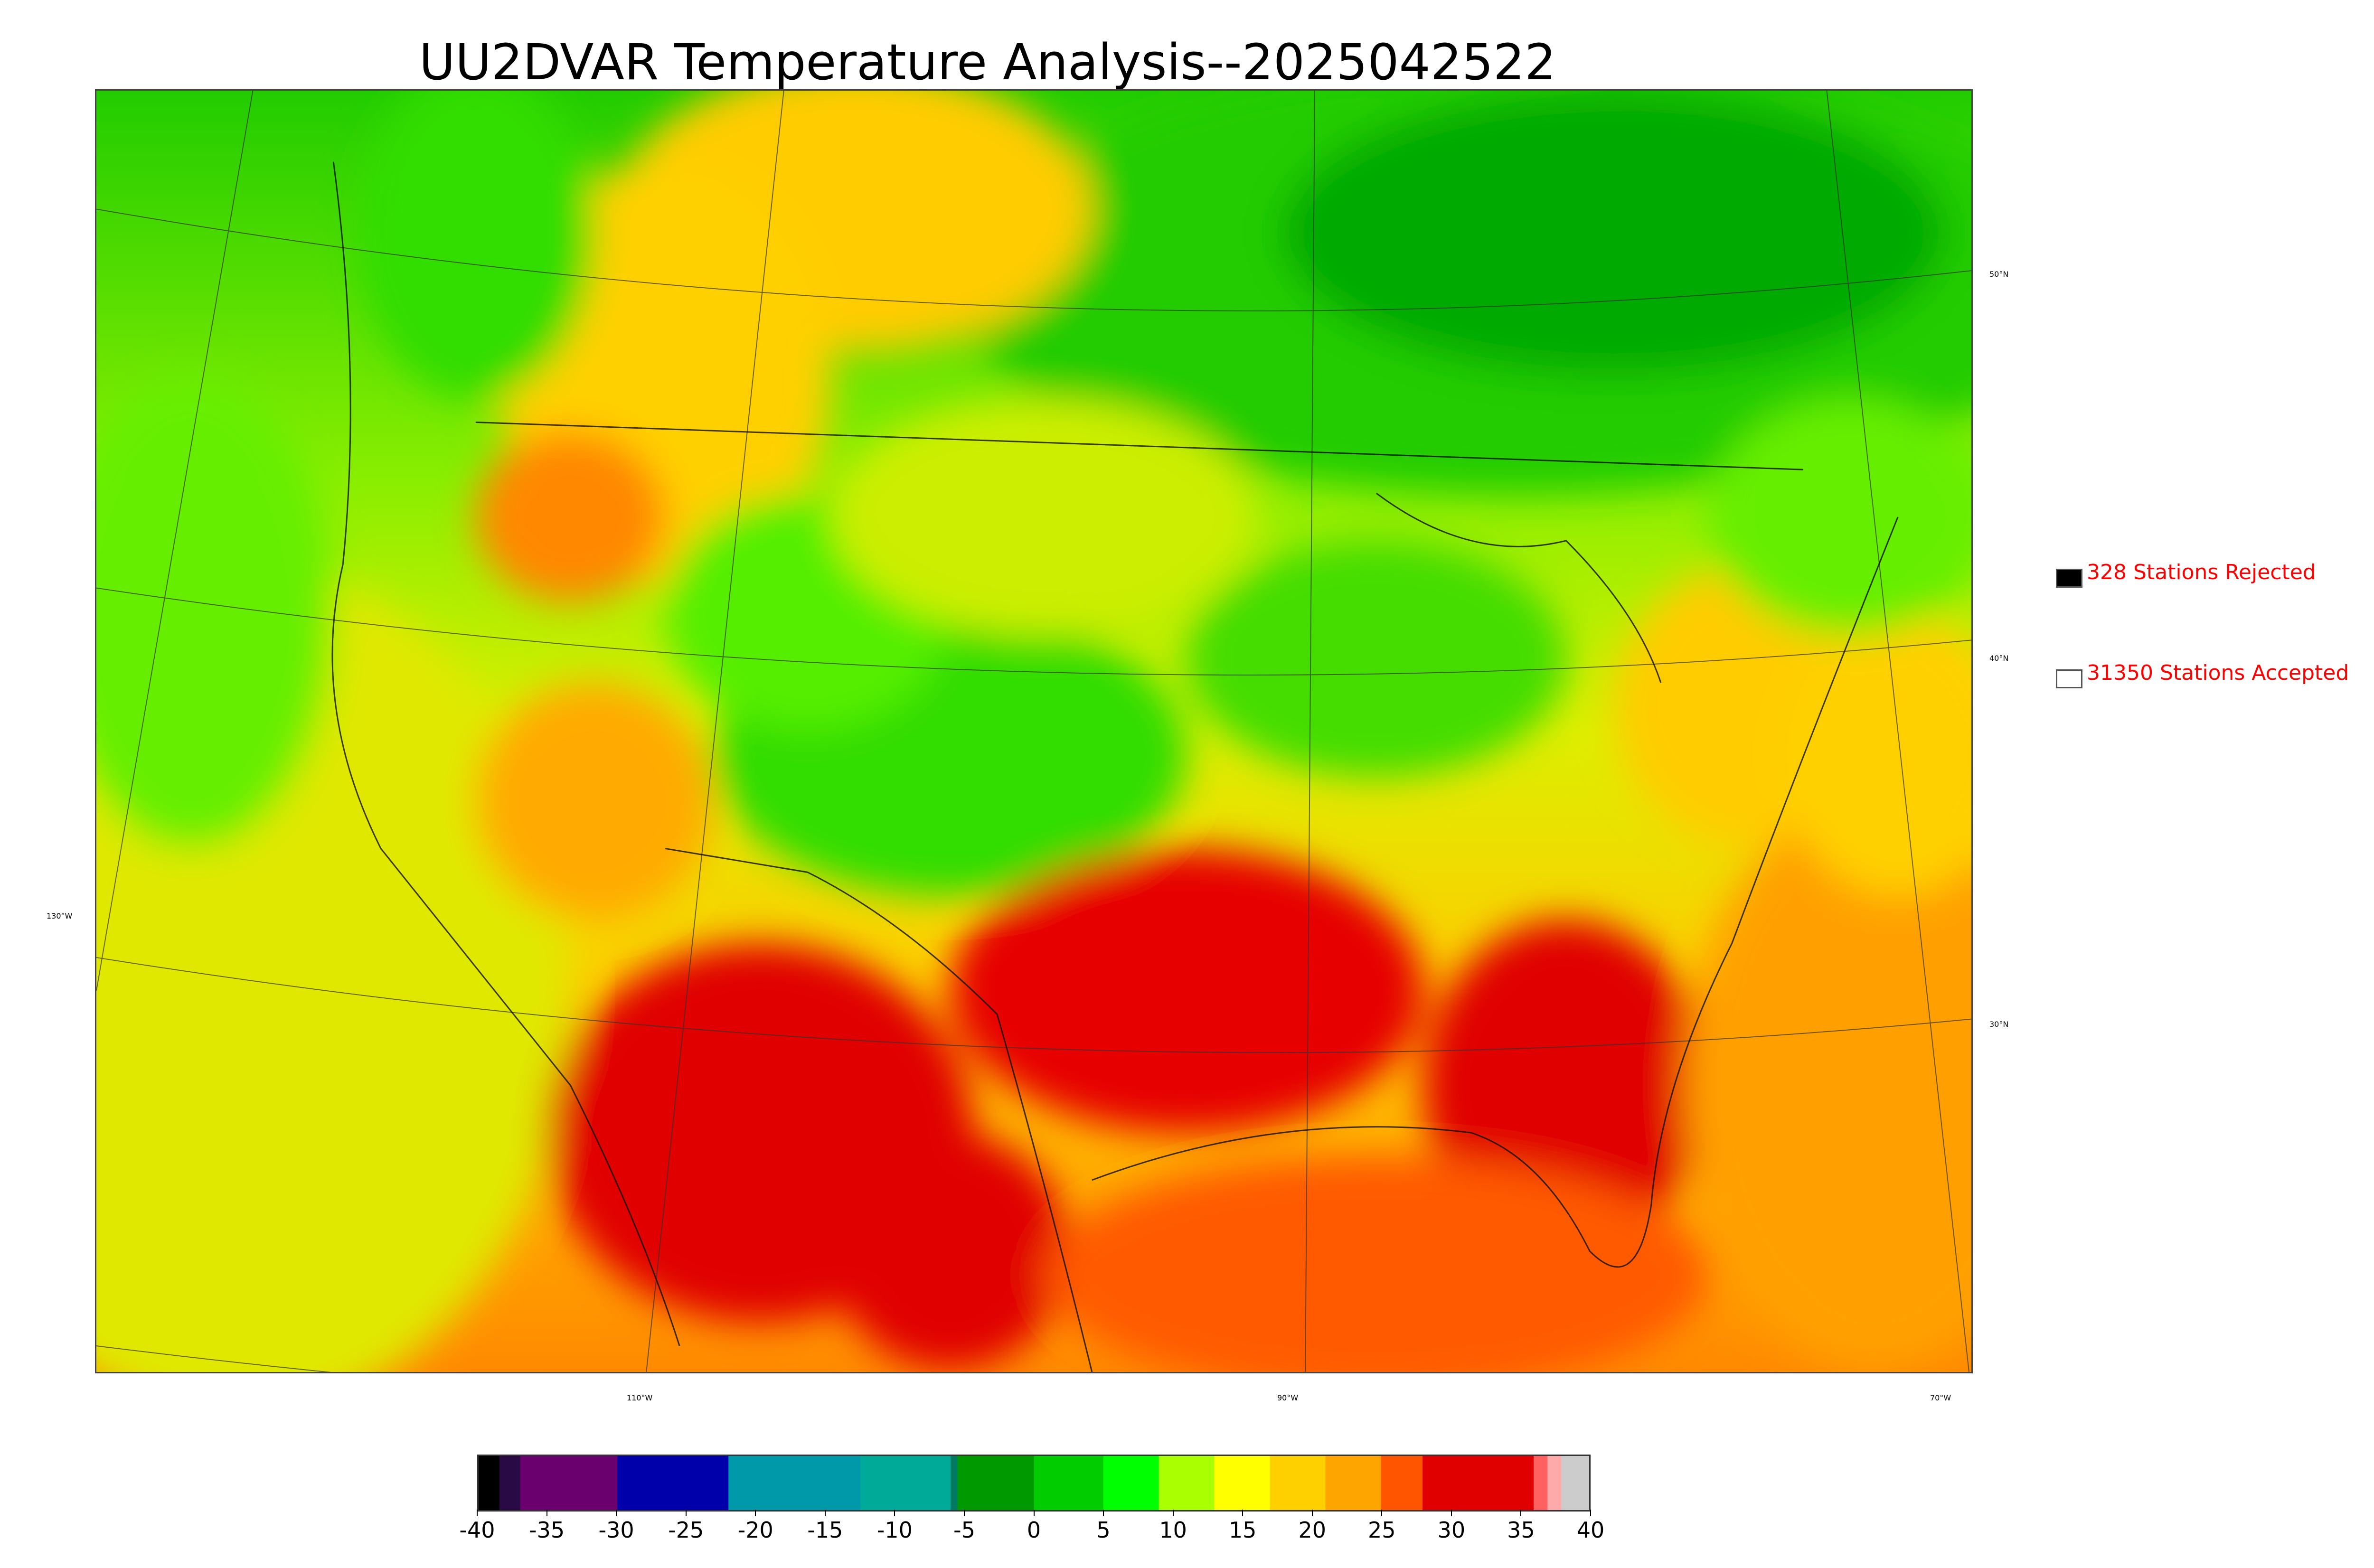  I want to click on colorbar-tick-label: -25, so click(686, 1530).